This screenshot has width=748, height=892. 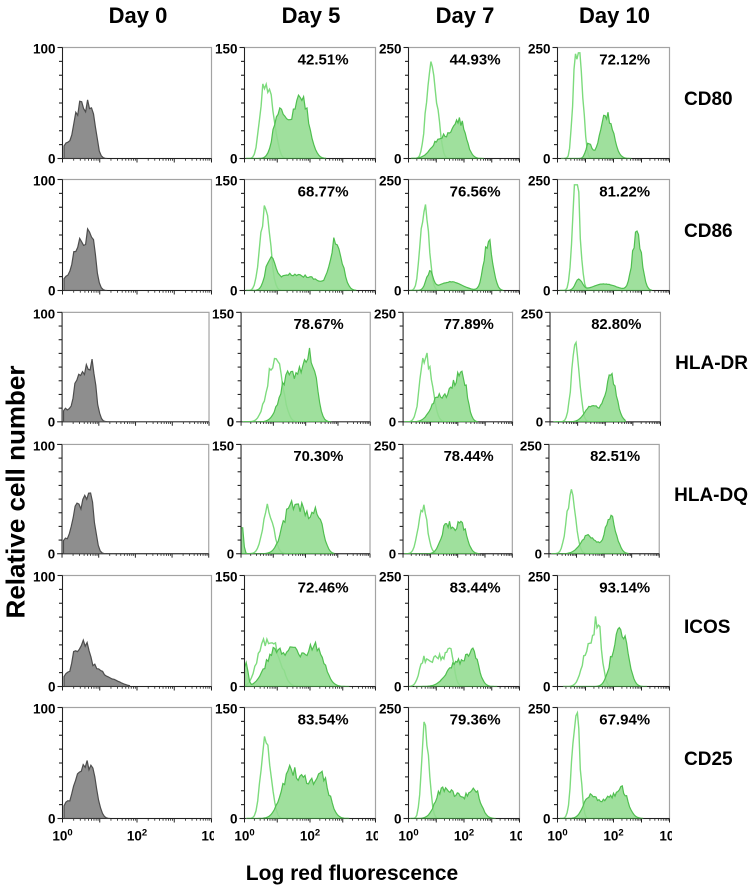 I want to click on percent-label: 83.54%, so click(x=323, y=720).